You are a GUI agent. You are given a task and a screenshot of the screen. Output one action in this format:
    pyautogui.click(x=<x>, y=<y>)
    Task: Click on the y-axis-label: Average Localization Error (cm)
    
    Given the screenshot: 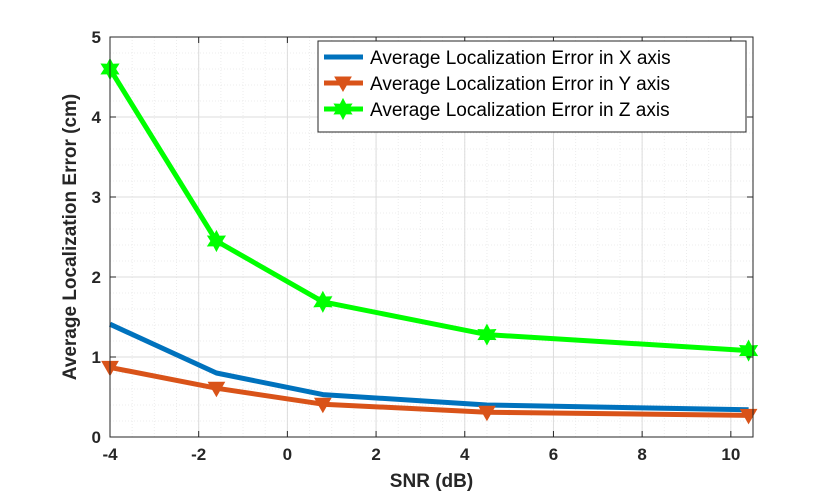 What is the action you would take?
    pyautogui.click(x=70, y=237)
    